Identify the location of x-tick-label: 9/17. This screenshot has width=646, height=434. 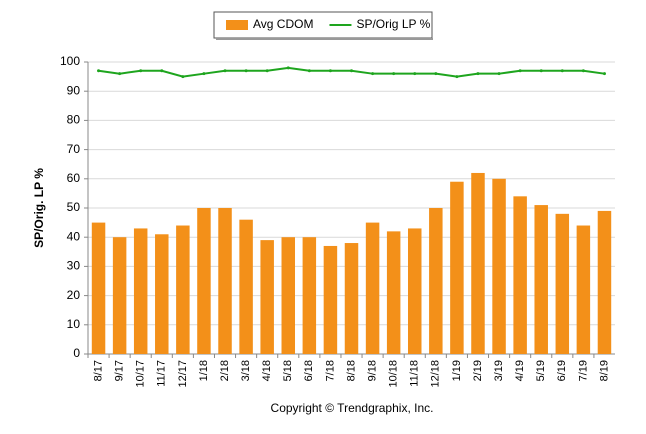
(120, 370).